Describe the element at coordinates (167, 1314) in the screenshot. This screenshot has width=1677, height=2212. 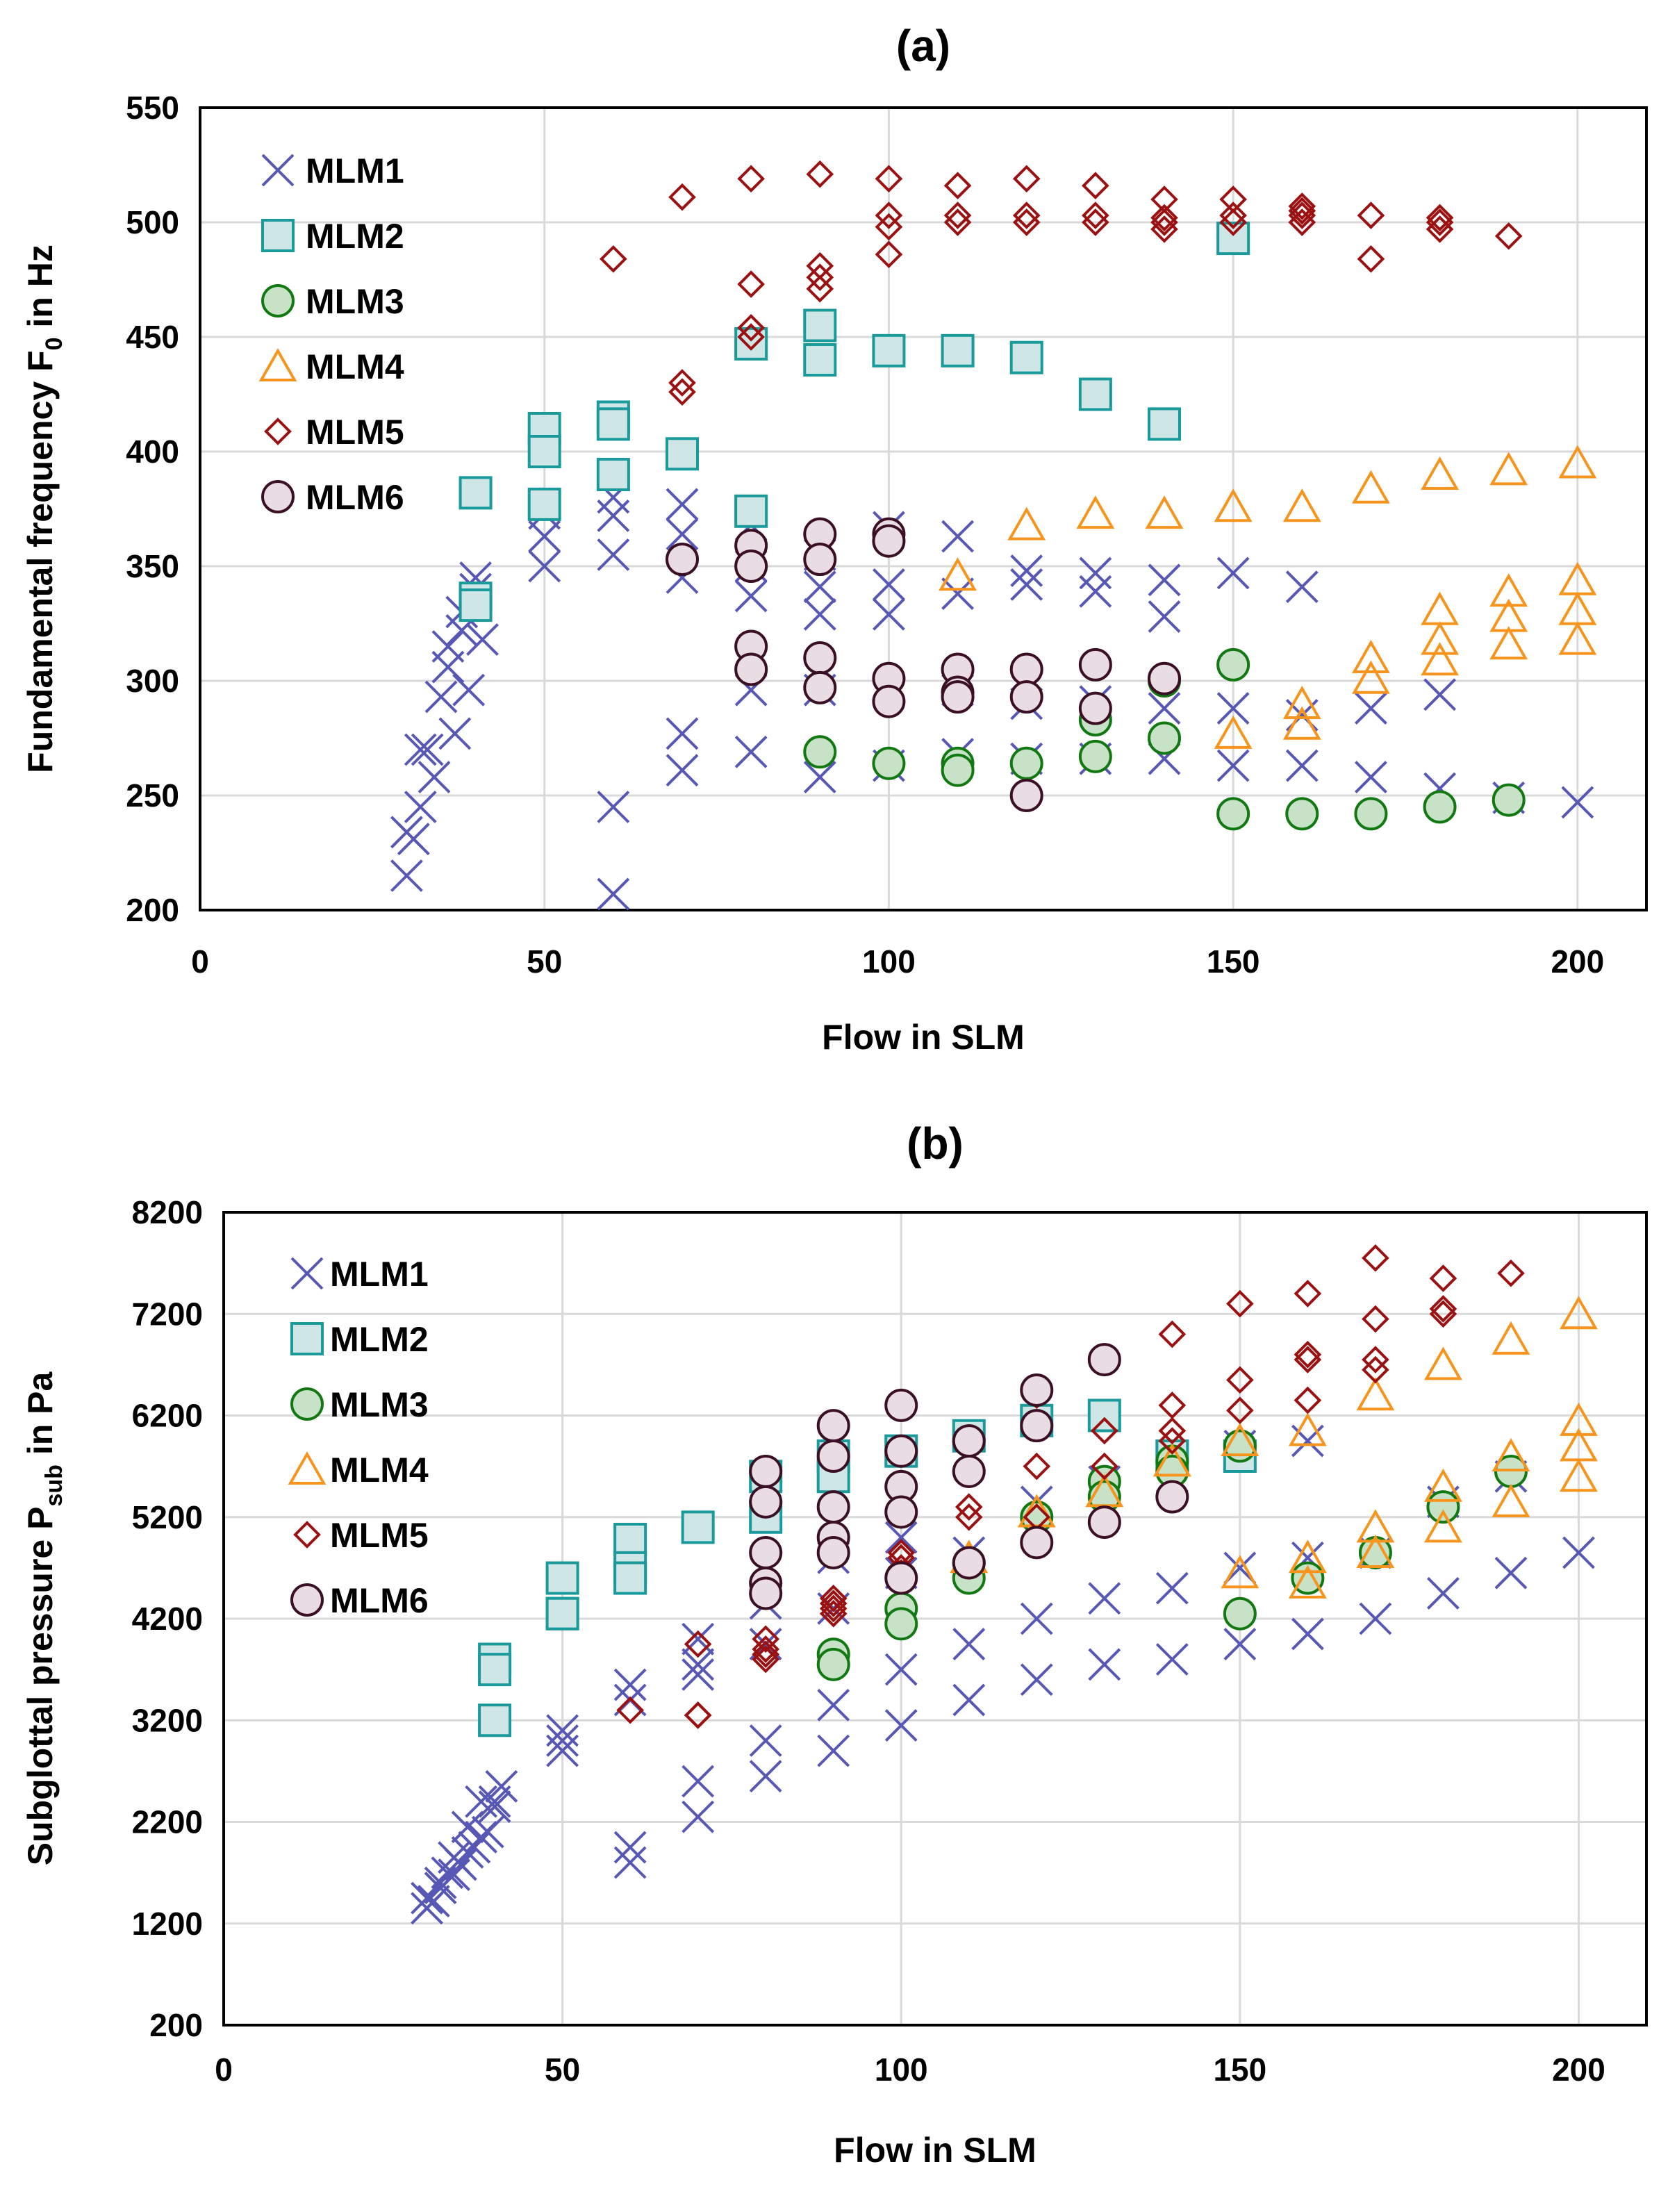
I see `y-tick-label: 7200` at that location.